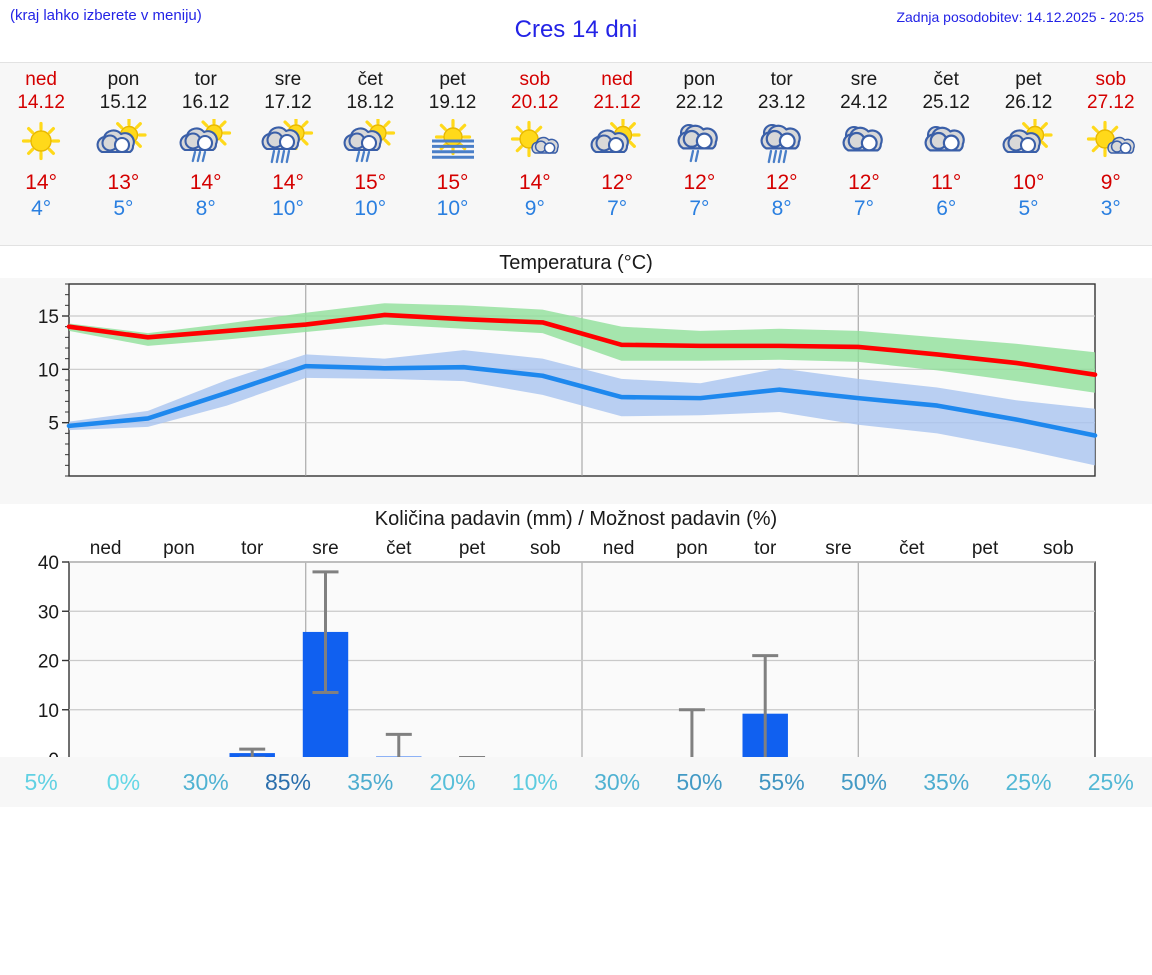  I want to click on forecast-day-9: pon 22.12 12° 7°, so click(699, 154).